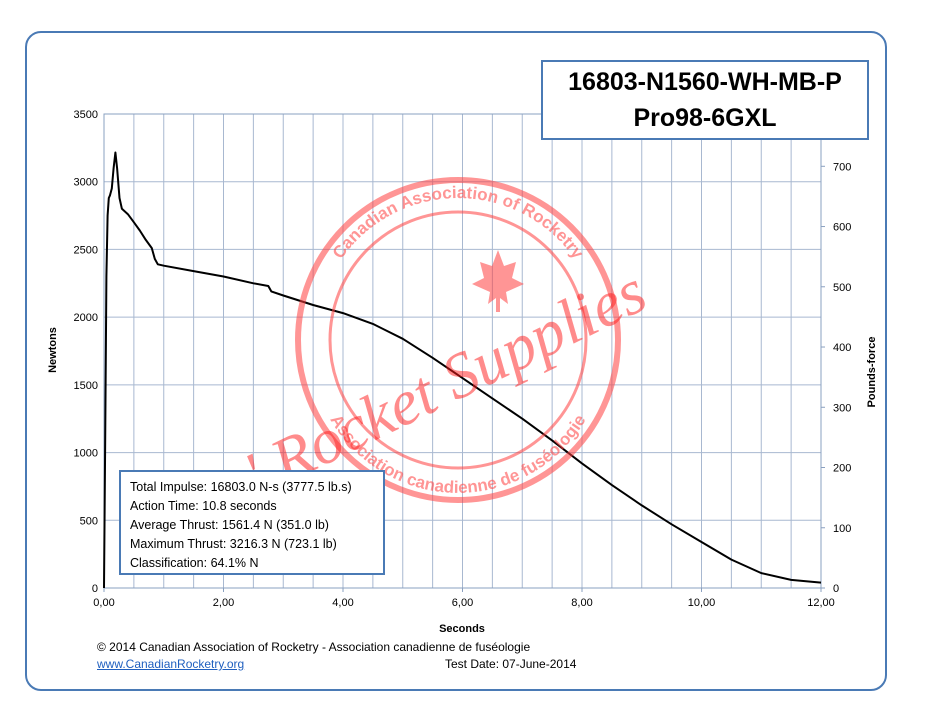  What do you see at coordinates (203, 506) in the screenshot?
I see `action-time: Action Time: 10.8 seconds` at bounding box center [203, 506].